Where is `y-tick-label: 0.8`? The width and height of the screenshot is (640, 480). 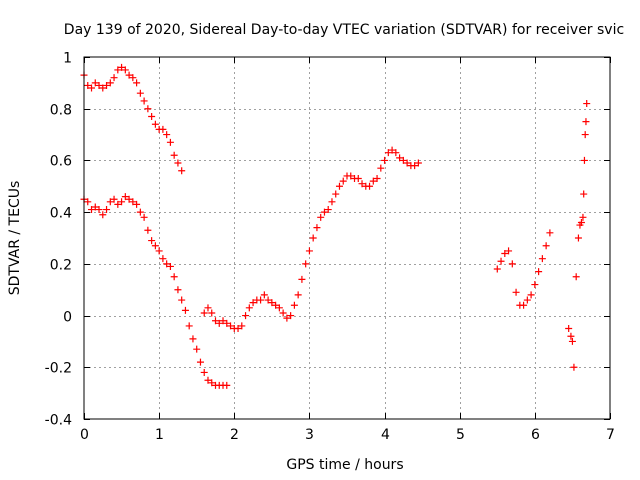 y-tick-label: 0.8 is located at coordinates (61, 111).